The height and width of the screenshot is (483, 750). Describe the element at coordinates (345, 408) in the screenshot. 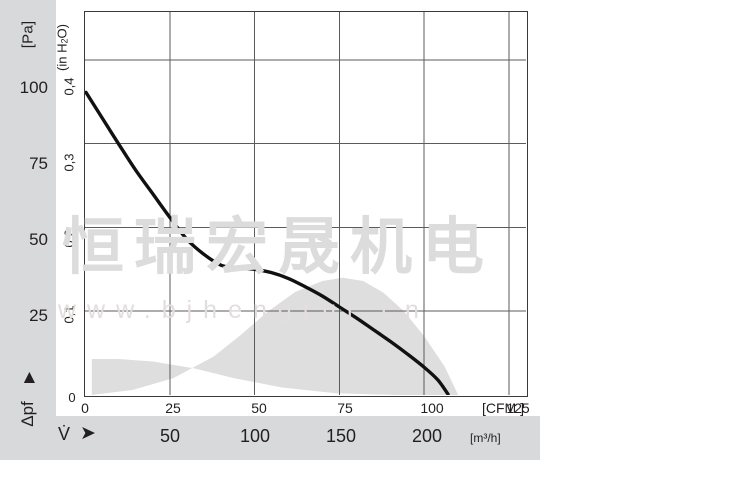

I see `cfm-tick-75: 75` at that location.